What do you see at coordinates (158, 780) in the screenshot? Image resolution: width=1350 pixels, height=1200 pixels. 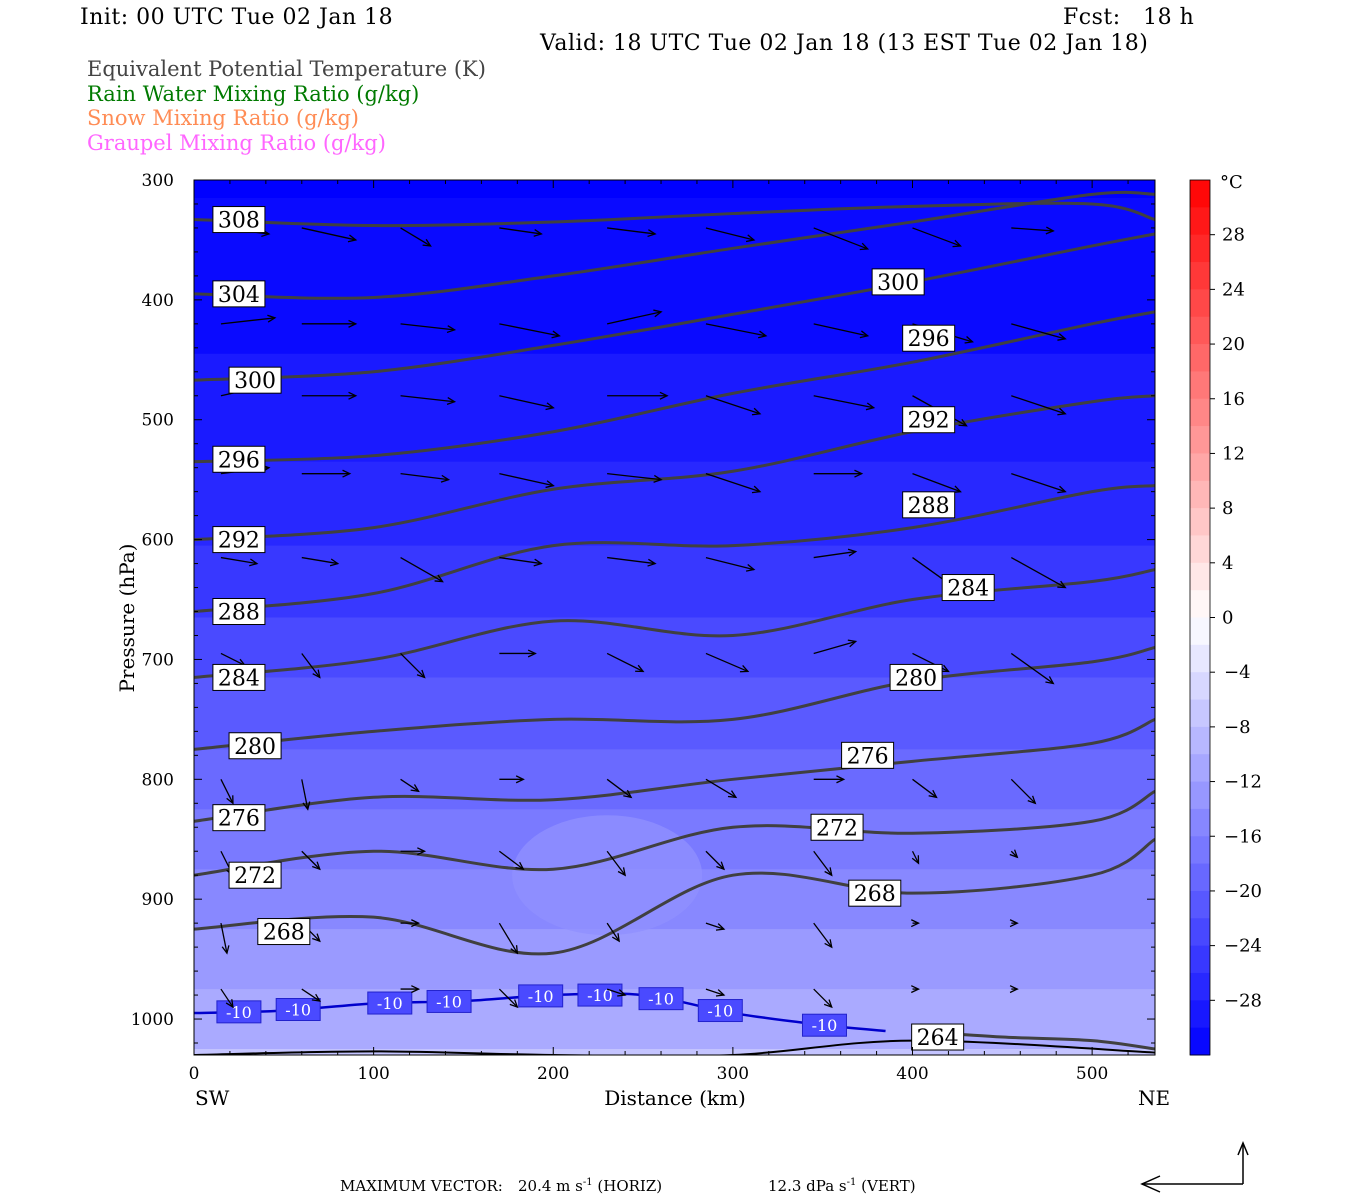 I see `y-tick-label: 800` at bounding box center [158, 780].